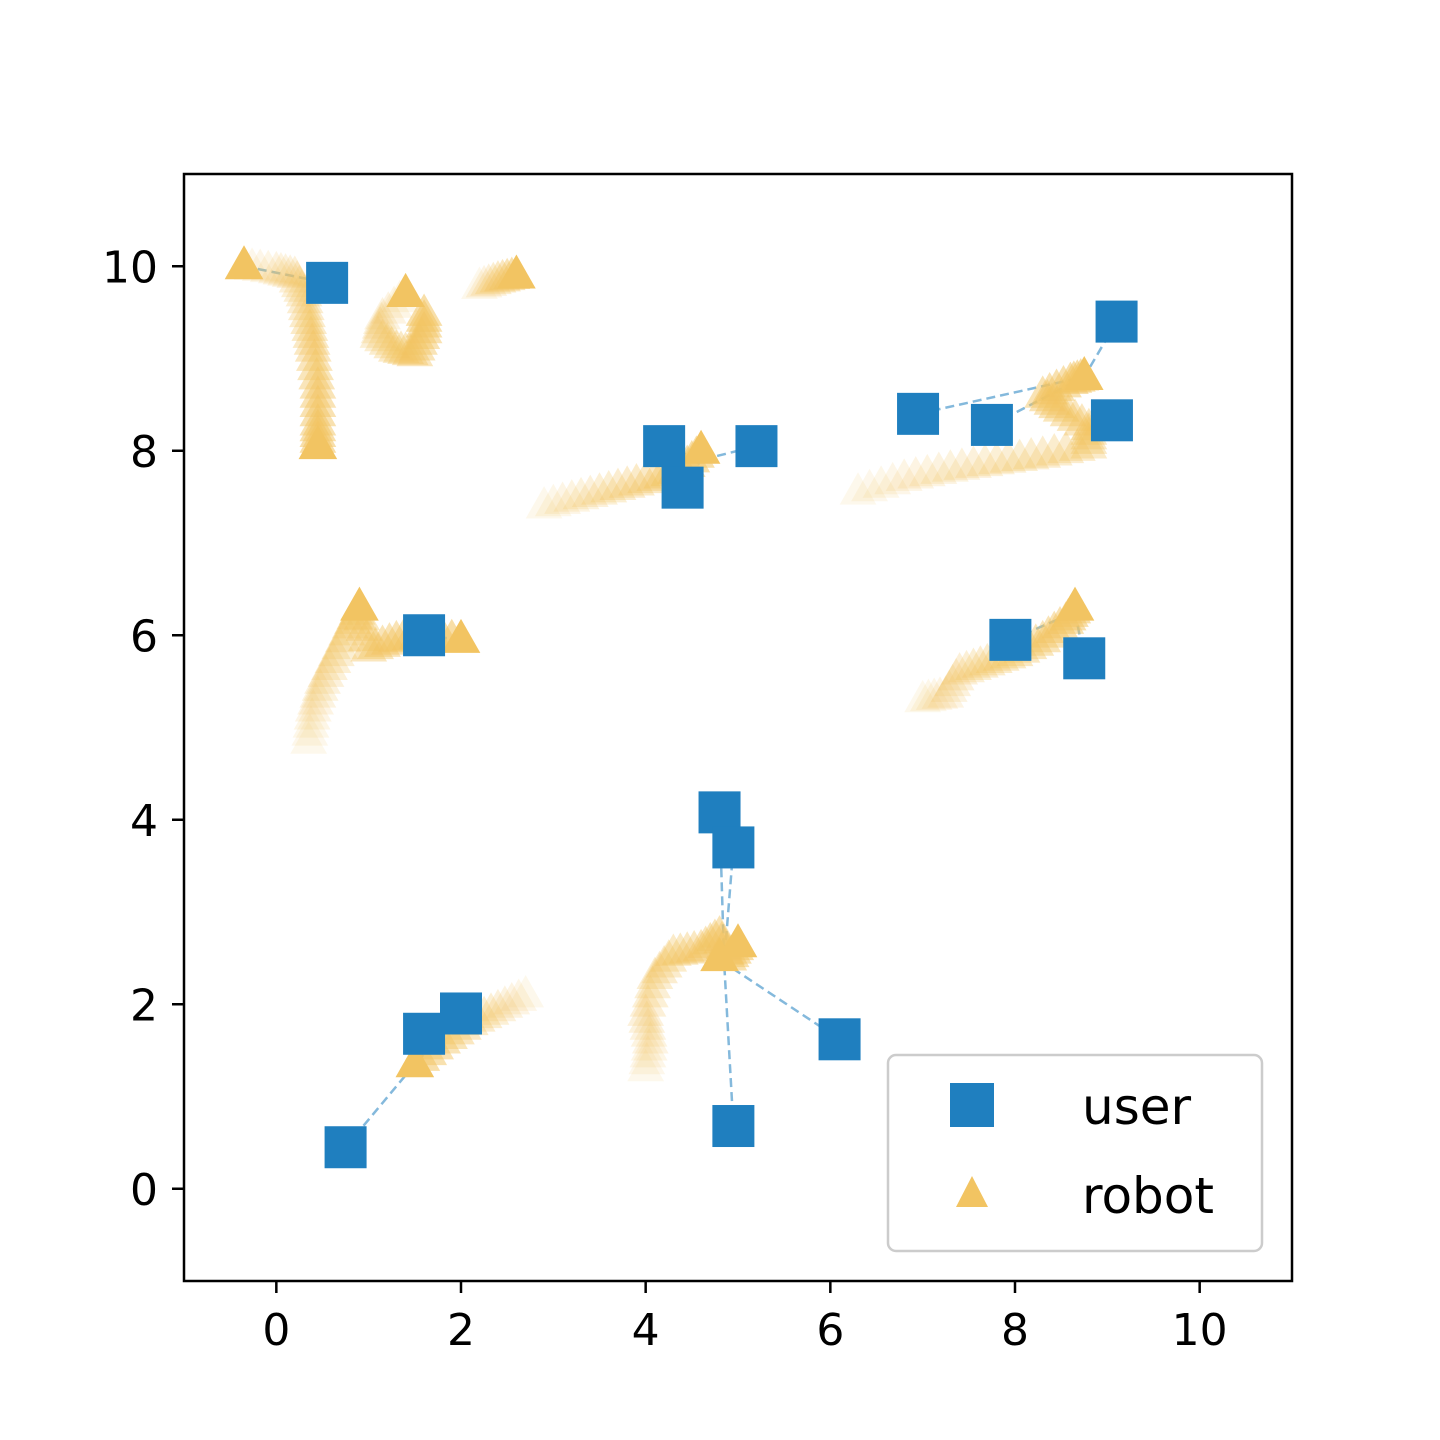 This screenshot has width=1440, height=1440. Describe the element at coordinates (144, 821) in the screenshot. I see `y-tick-label: 4` at that location.